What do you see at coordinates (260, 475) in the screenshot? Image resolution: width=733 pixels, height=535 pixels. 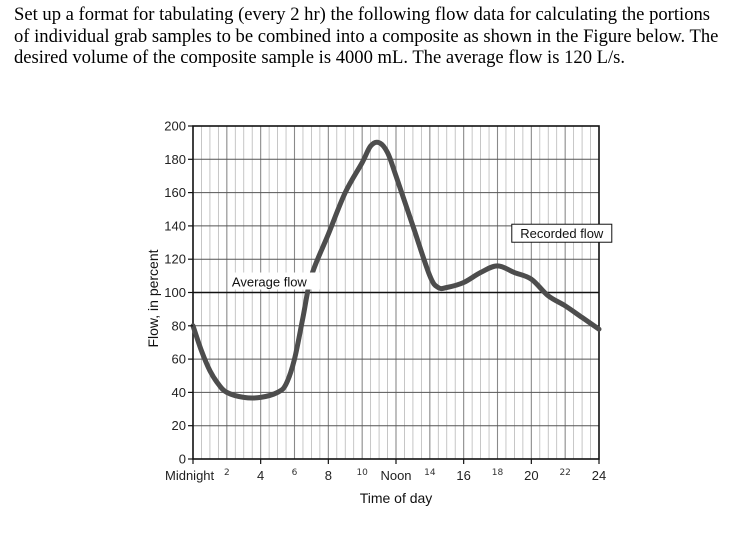 I see `x-tick-label: 4` at bounding box center [260, 475].